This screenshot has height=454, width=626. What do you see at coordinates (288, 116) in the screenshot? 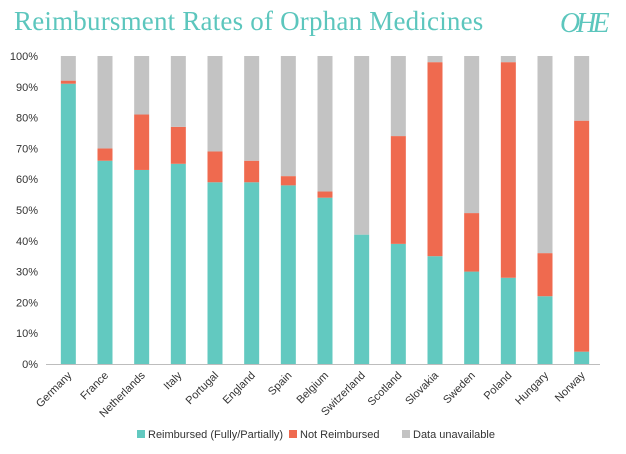
I see `bar-spain-unavailable` at bounding box center [288, 116].